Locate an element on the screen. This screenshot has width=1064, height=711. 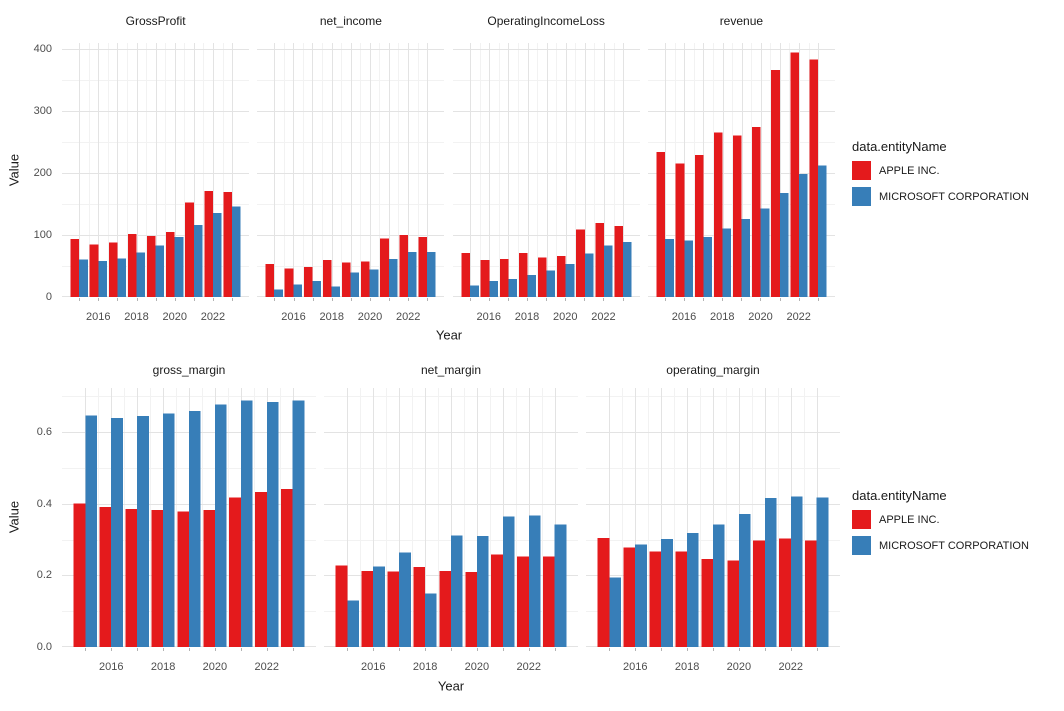
y-axis-tick-label: 0.4 is located at coordinates (44, 503).